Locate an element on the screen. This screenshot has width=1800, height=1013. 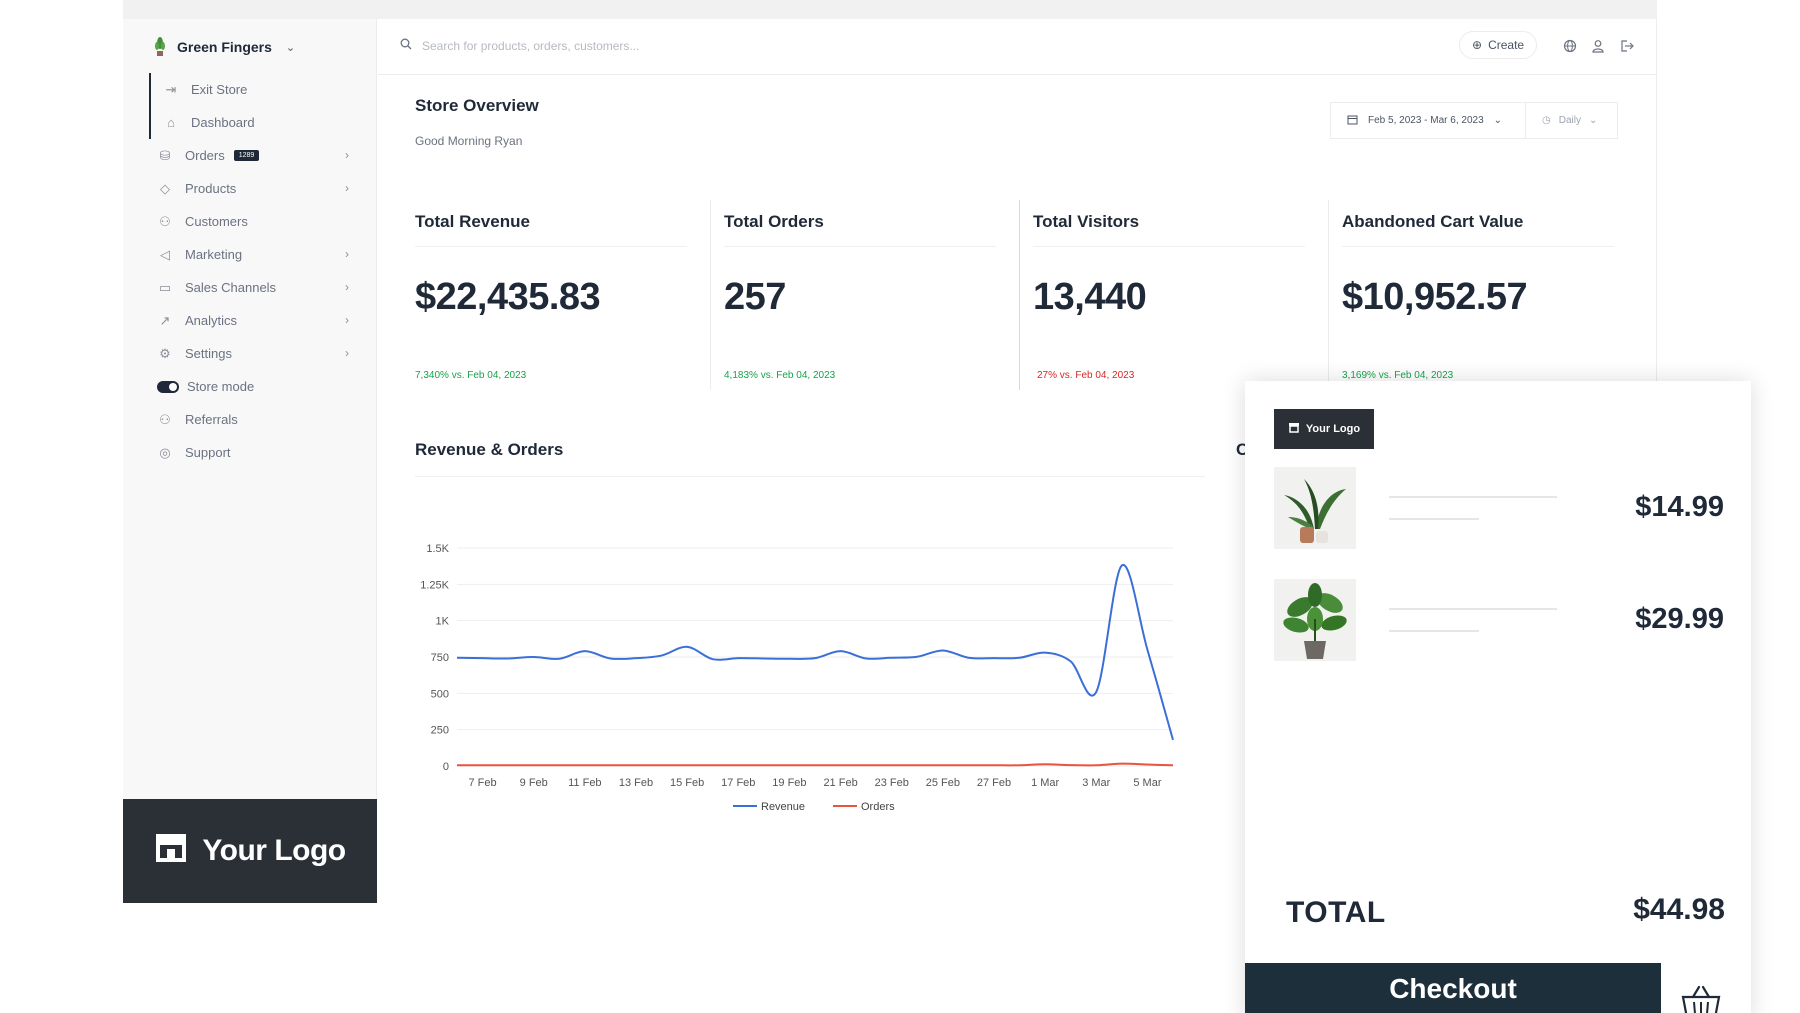
legend-label: Revenue is located at coordinates (783, 807).